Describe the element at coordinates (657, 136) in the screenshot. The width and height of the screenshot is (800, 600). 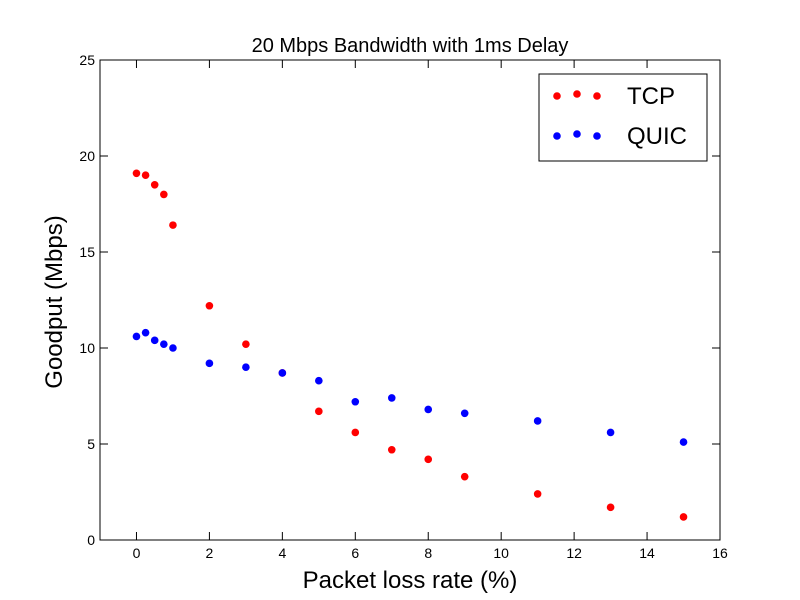
I see `legend-label-quic: QUIC` at that location.